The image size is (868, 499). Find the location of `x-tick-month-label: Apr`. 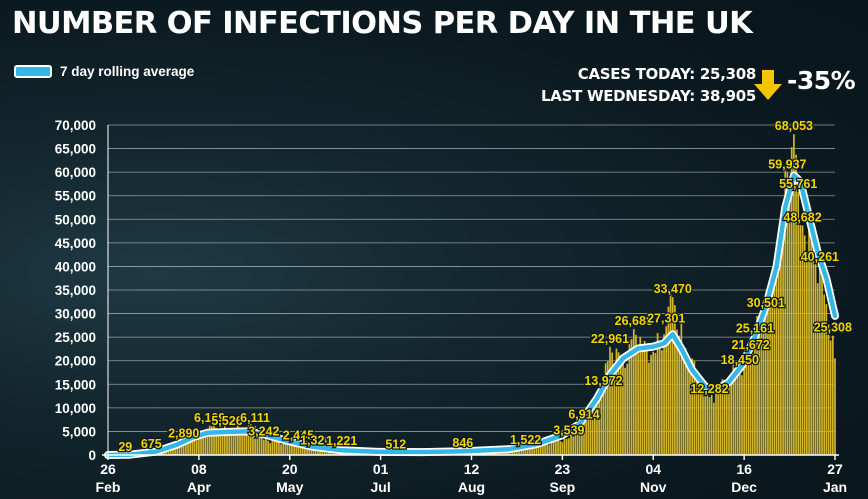

x-tick-month-label: Apr is located at coordinates (199, 487).